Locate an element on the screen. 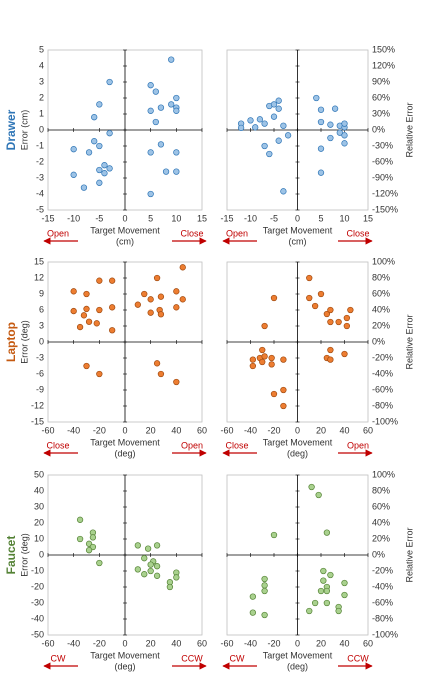 The width and height of the screenshot is (425, 699). y-tick-label: -150% is located at coordinates (385, 209).